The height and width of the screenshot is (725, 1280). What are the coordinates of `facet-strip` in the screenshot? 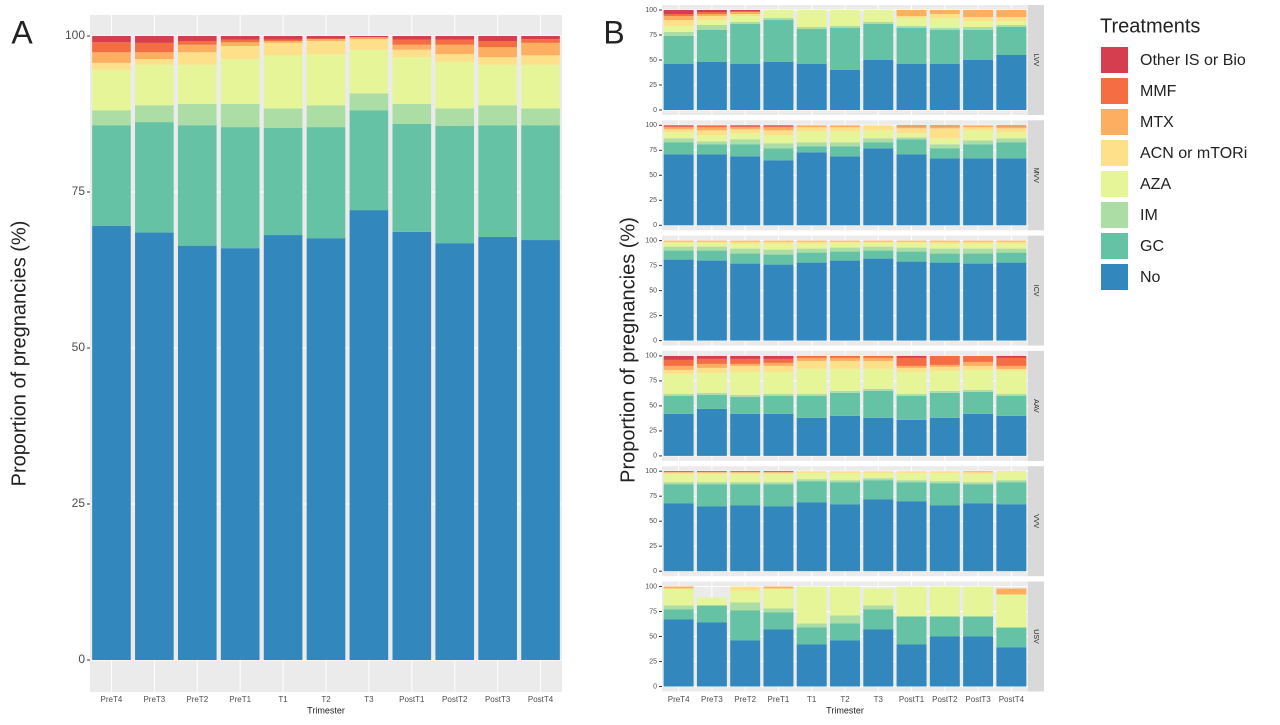 It's located at (1036, 175).